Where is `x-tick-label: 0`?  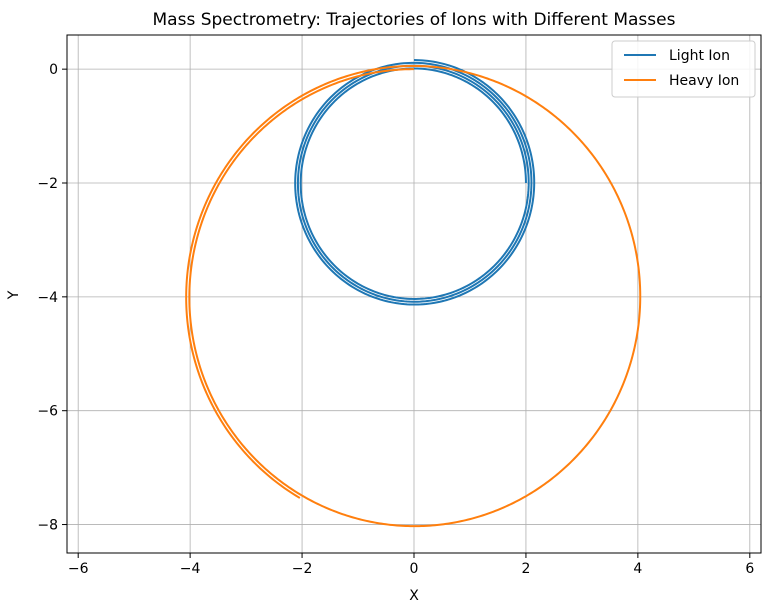
x-tick-label: 0 is located at coordinates (414, 569).